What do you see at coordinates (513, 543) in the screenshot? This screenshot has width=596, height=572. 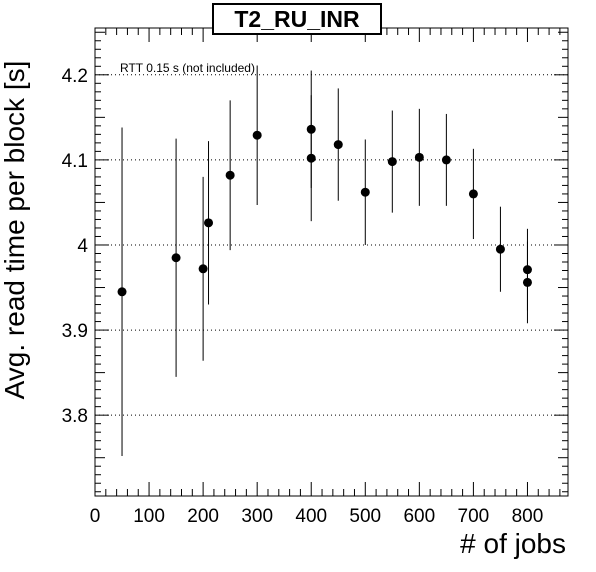 I see `x-axis-label: # of jobs` at bounding box center [513, 543].